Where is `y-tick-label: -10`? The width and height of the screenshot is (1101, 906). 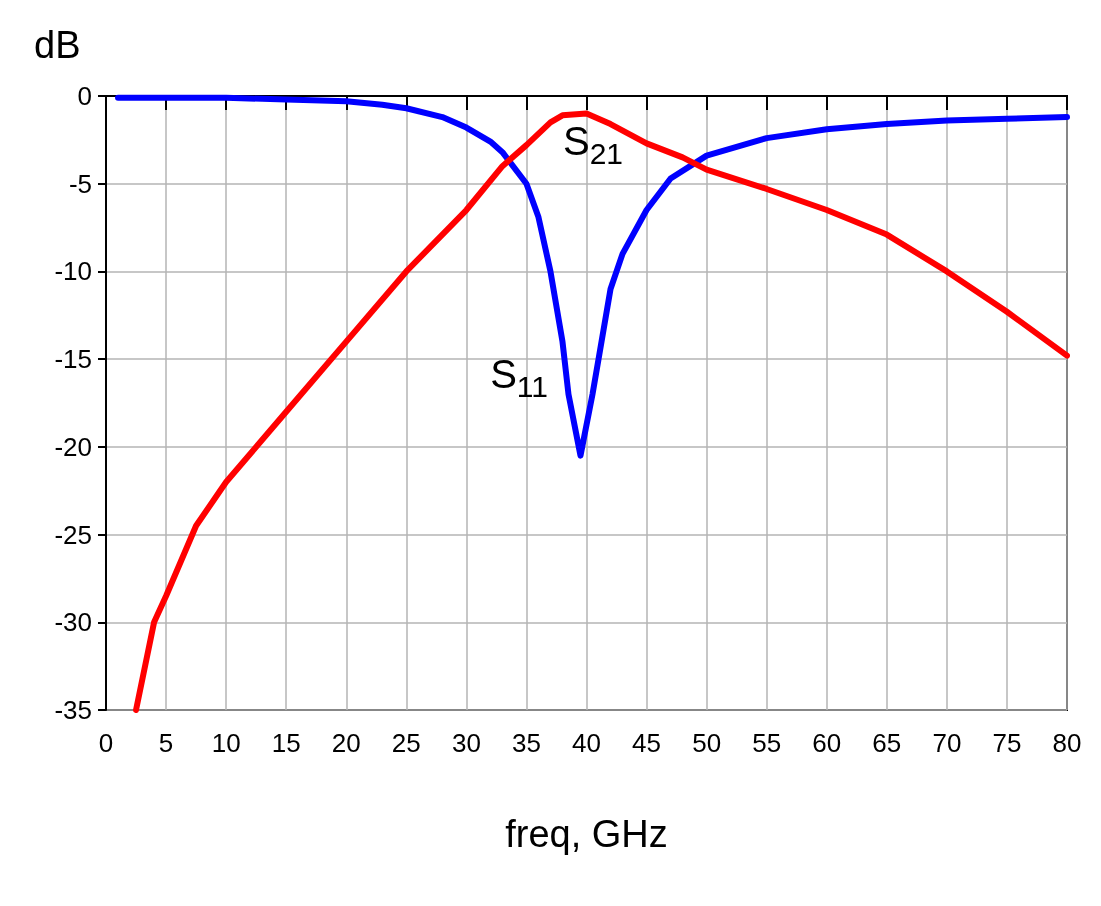
y-tick-label: -10 is located at coordinates (73, 271).